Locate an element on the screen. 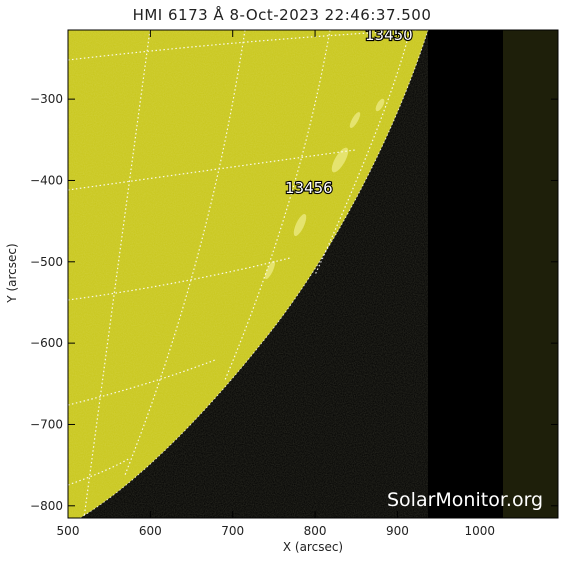 The width and height of the screenshot is (564, 564). x-tick-label: 500 is located at coordinates (68, 531).